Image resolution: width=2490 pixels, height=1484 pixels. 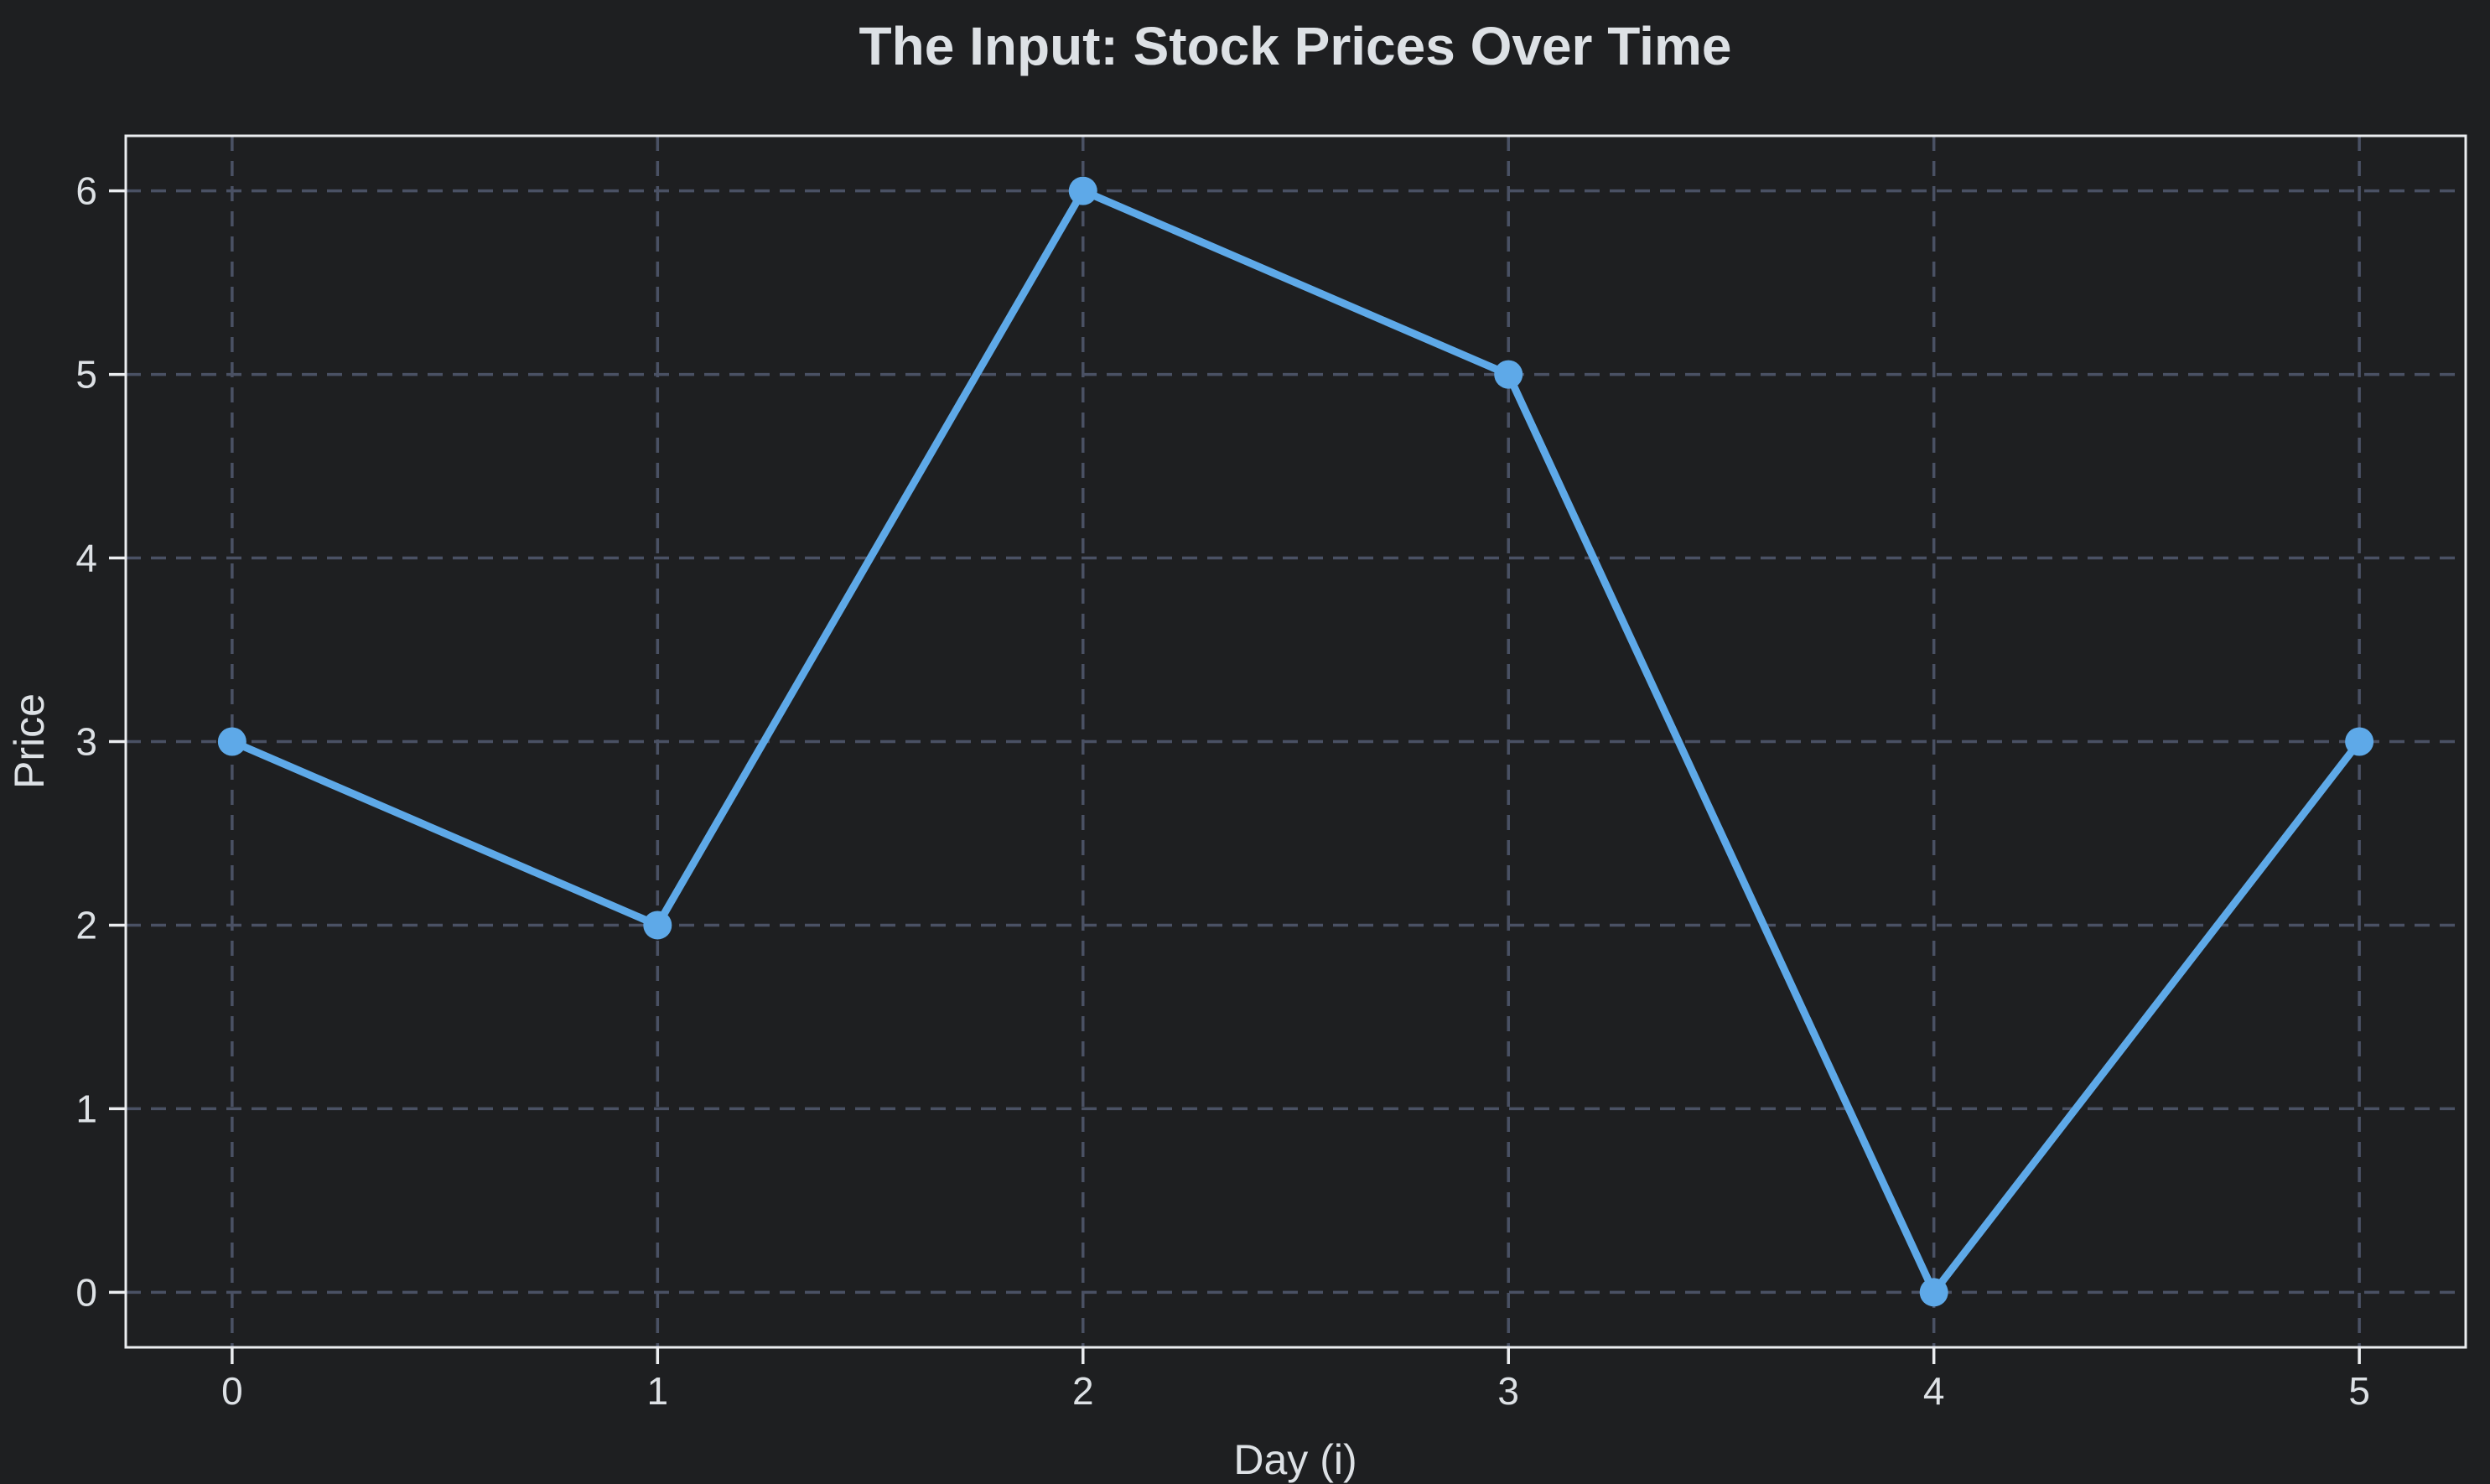 I want to click on y-tick-label: 1, so click(x=86, y=1108).